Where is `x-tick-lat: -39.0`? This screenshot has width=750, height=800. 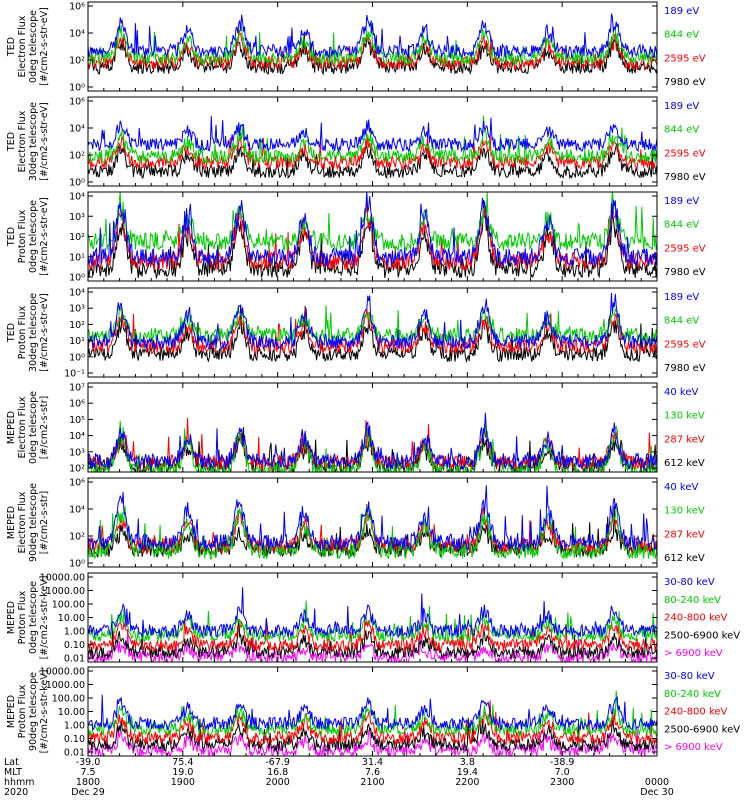 x-tick-lat: -39.0 is located at coordinates (88, 762).